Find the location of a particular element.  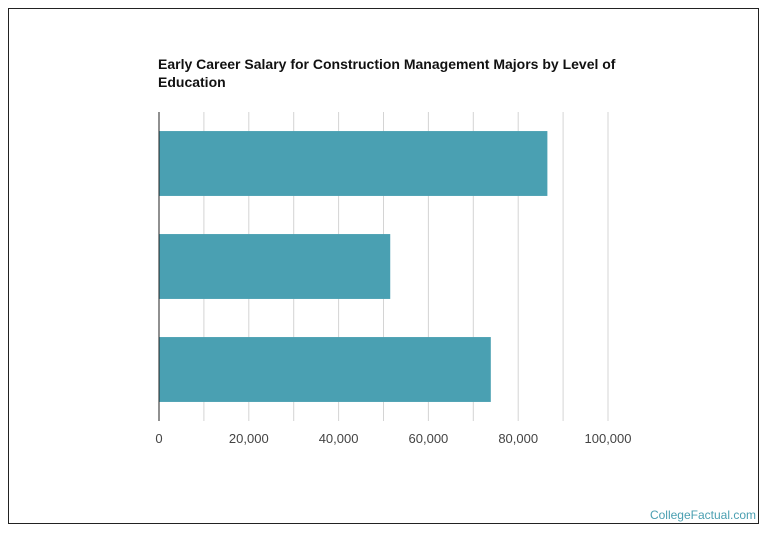

x-tick-labels: 0 20,000 40,000 60,000 80,000 100,000 is located at coordinates (393, 438).